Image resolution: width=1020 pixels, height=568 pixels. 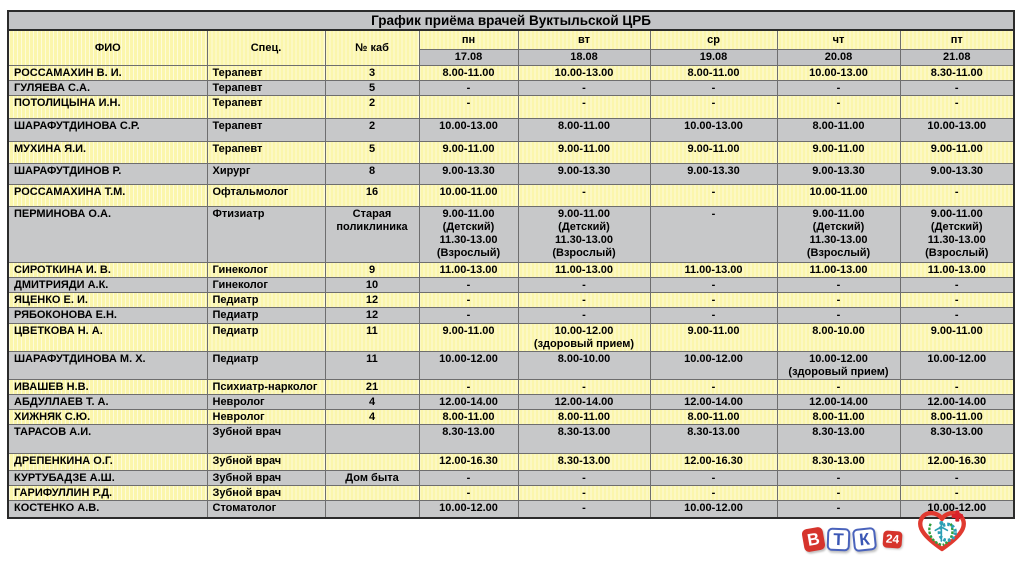 I want to click on time-cell: 8.00-10.00, so click(x=584, y=365).